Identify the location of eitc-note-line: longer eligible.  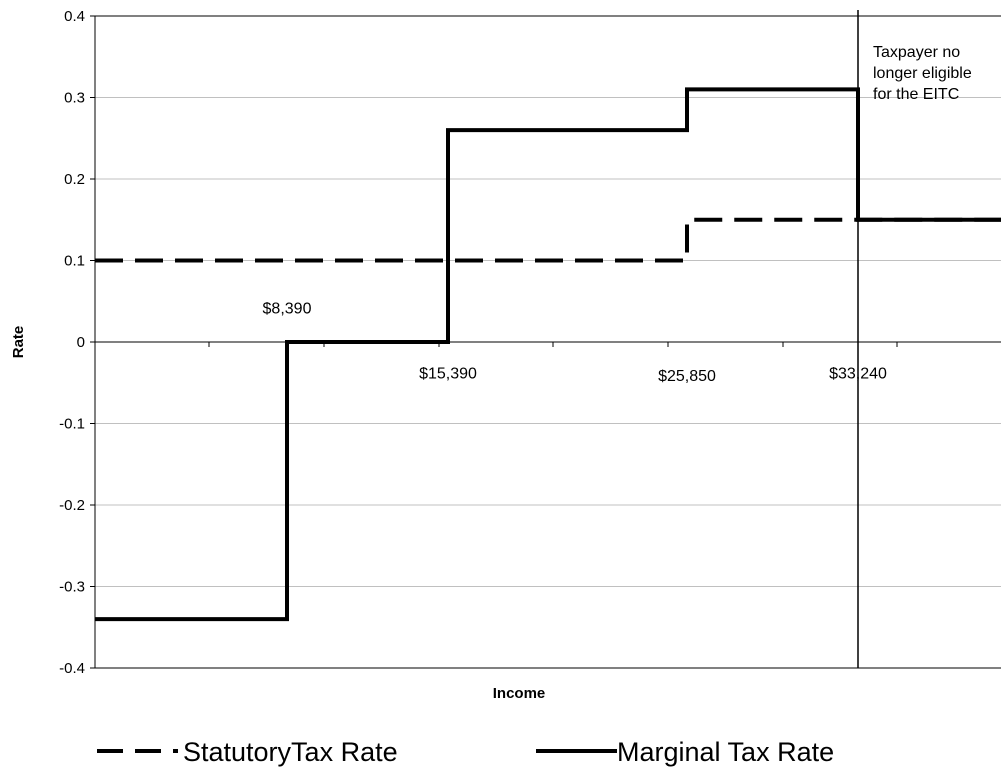
(922, 73).